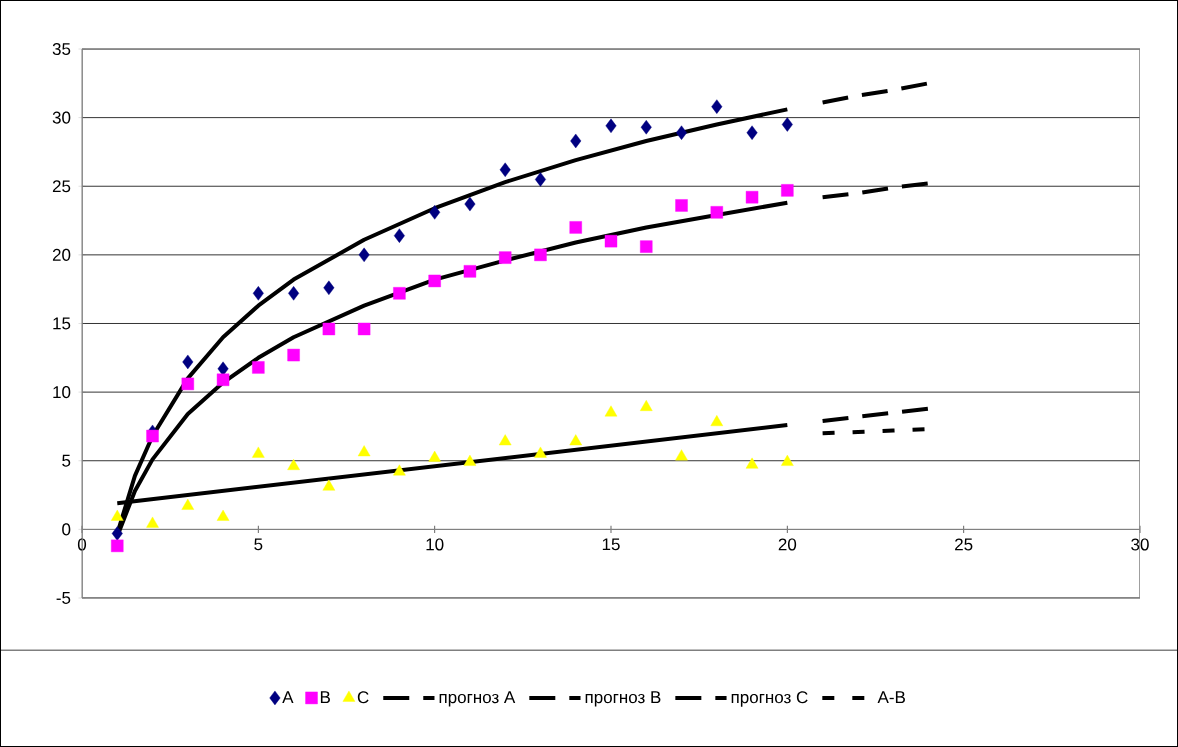 The height and width of the screenshot is (747, 1178). I want to click on y-tick-label: -5, so click(63, 598).